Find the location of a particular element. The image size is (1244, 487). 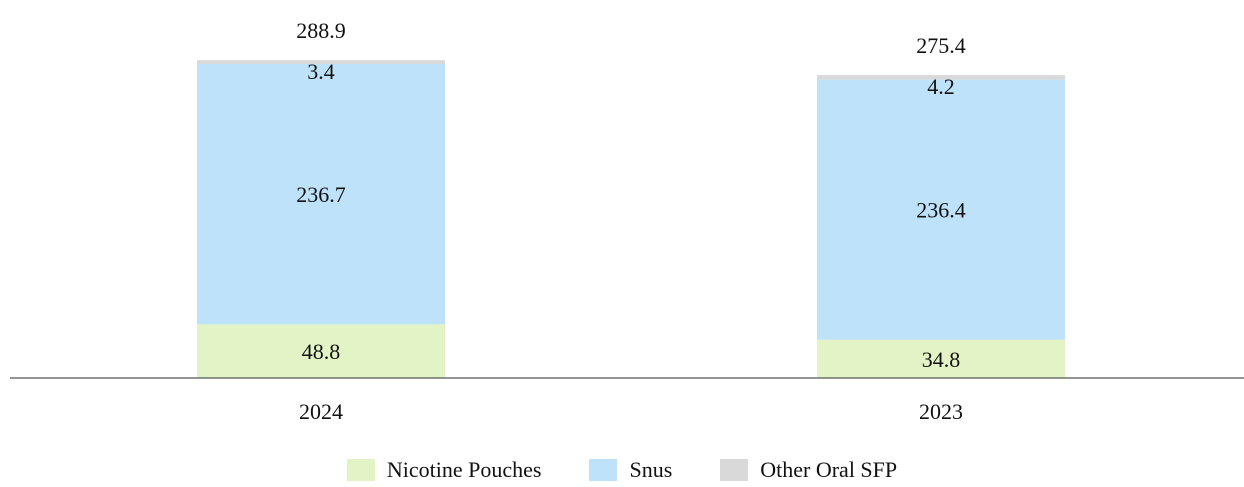

bar-segment-nicotine-pouches-2024 is located at coordinates (321, 351).